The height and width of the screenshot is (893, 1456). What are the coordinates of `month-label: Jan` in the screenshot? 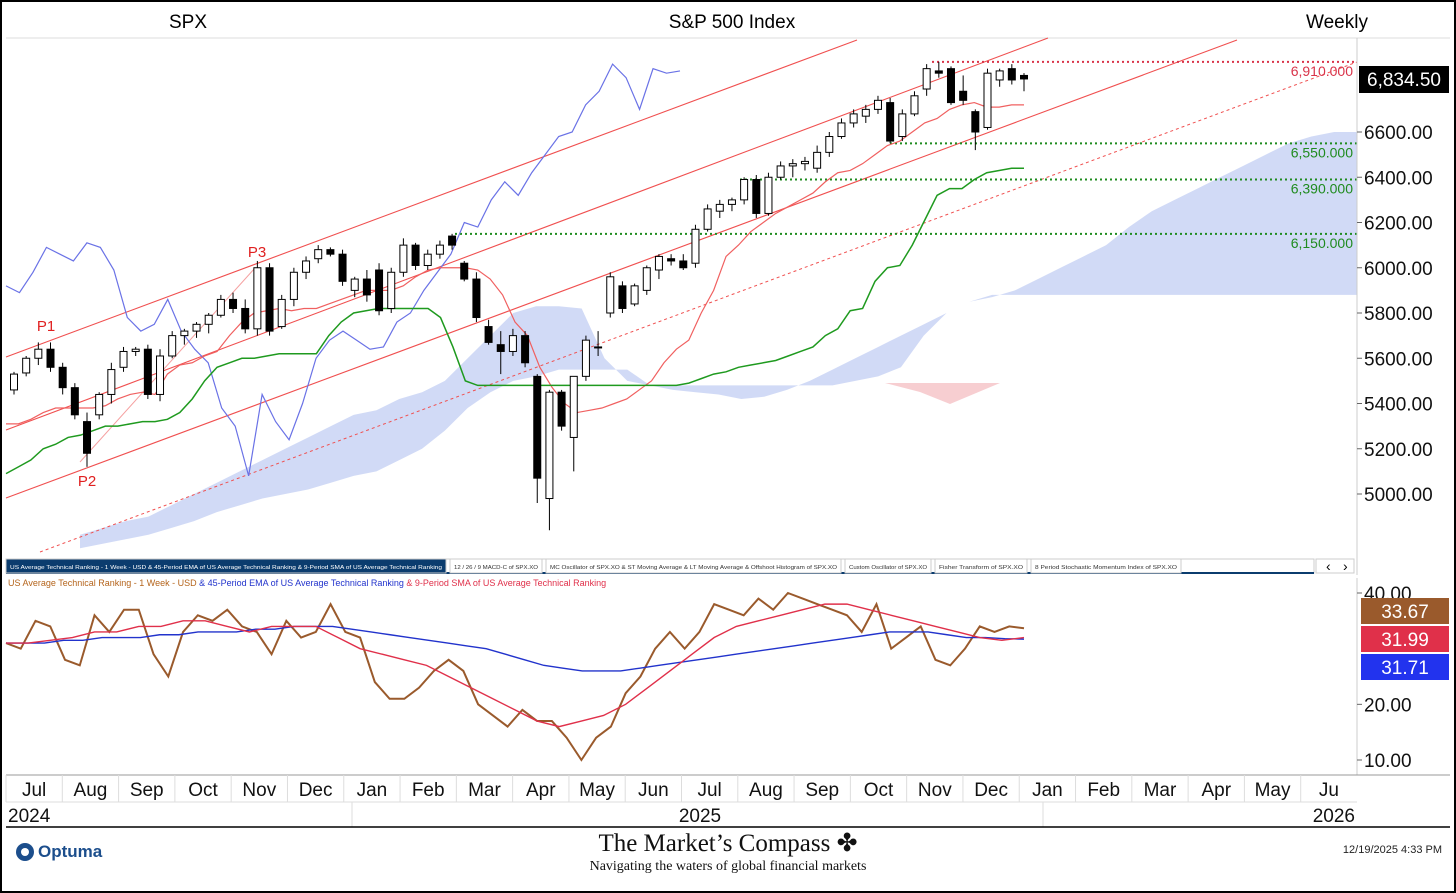 It's located at (372, 790).